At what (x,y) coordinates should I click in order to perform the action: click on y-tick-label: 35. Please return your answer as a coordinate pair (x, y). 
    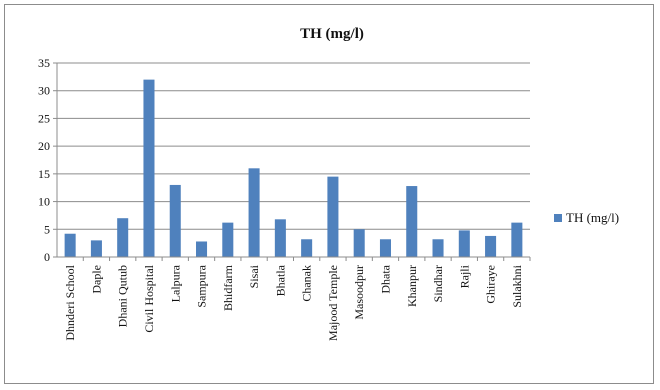
    Looking at the image, I should click on (44, 63).